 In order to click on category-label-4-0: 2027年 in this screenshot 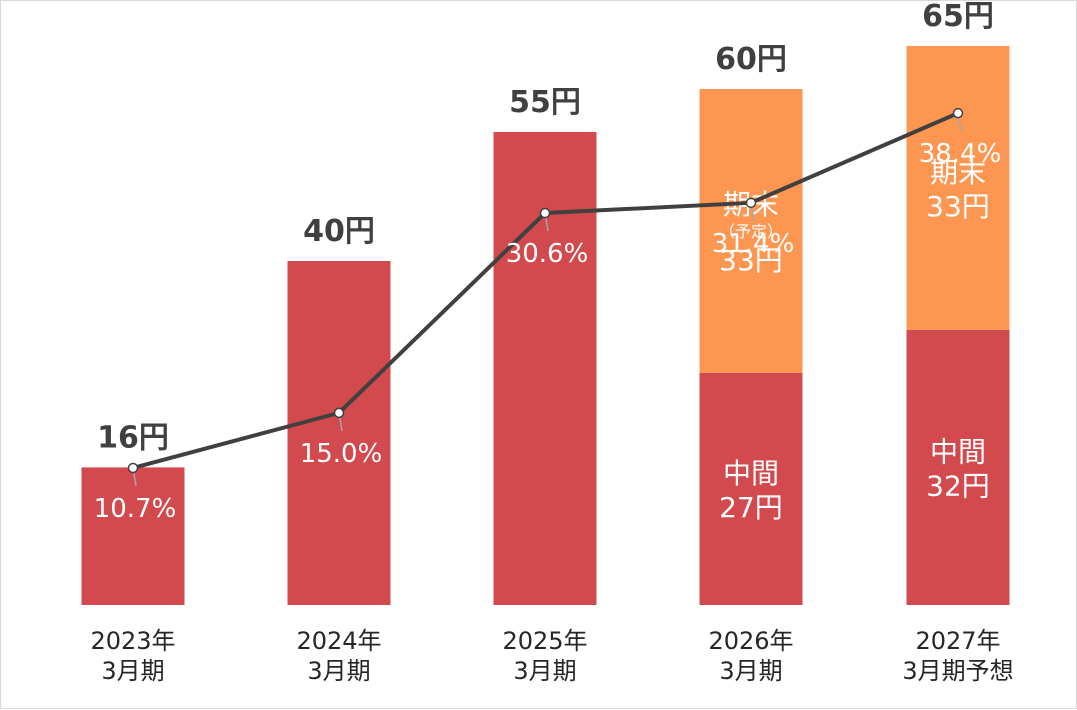, I will do `click(957, 641)`.